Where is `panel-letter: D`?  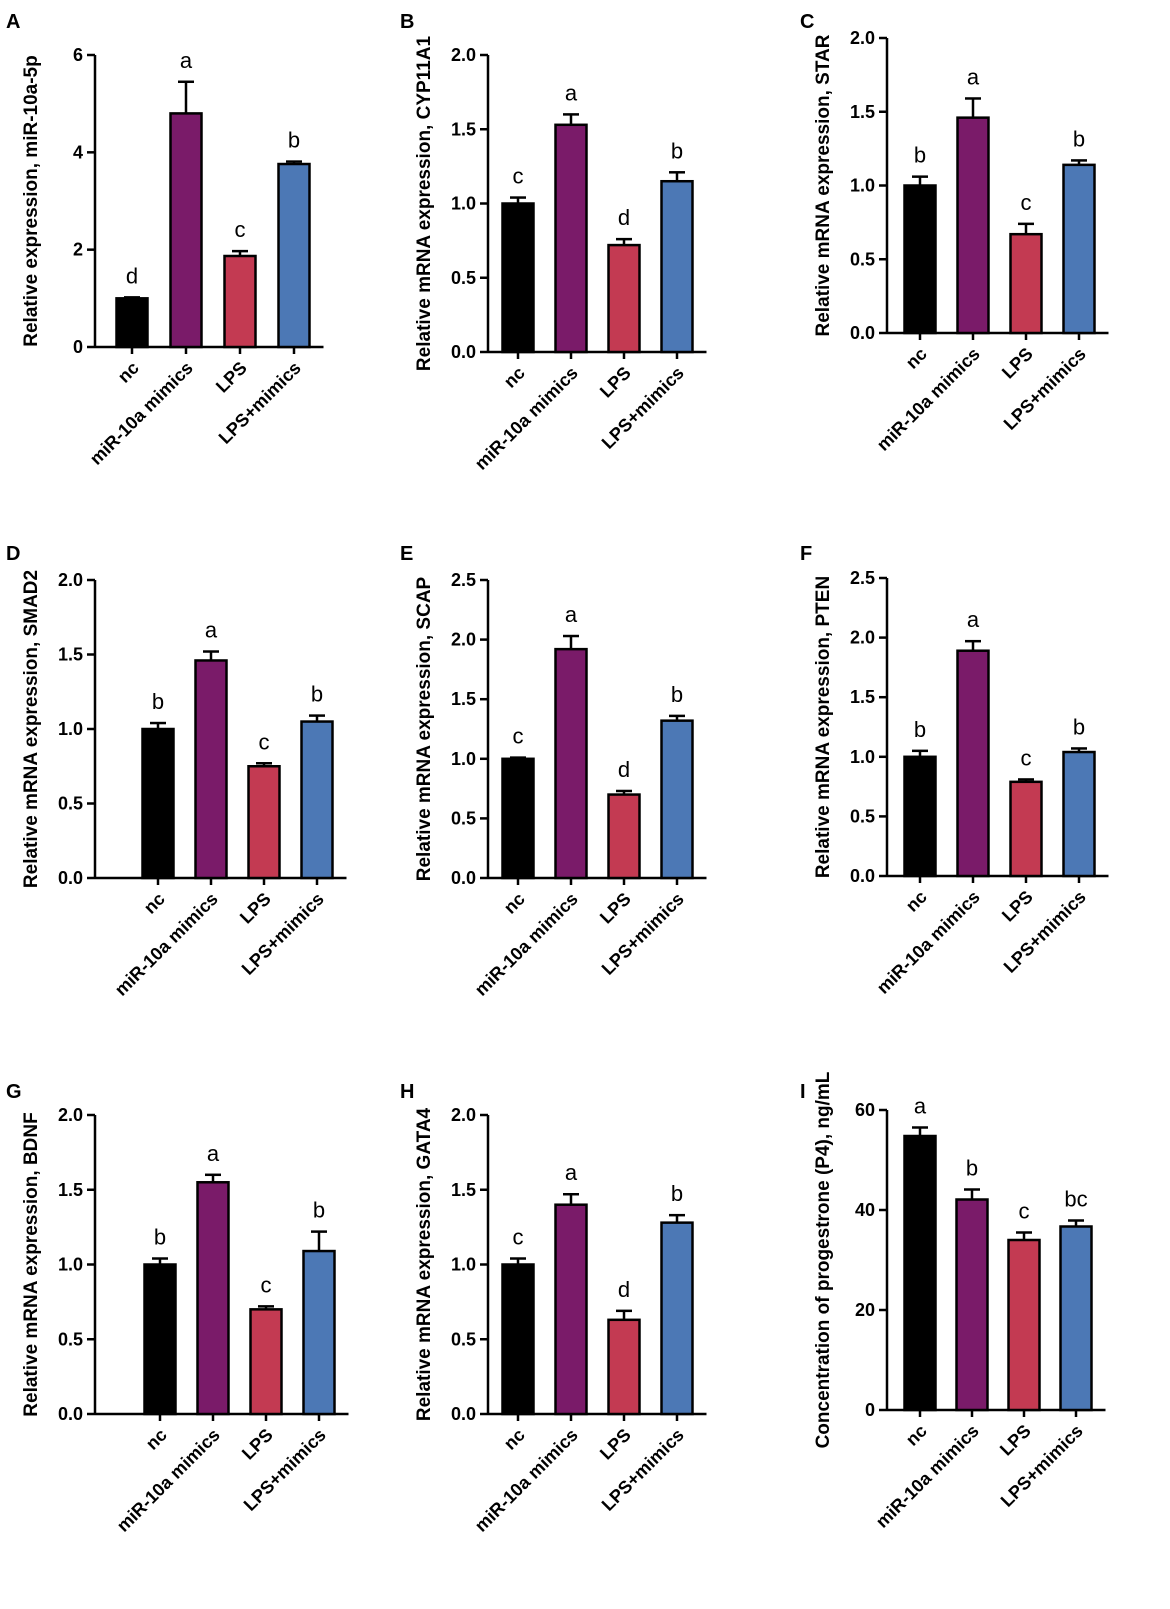
panel-letter: D is located at coordinates (13, 554).